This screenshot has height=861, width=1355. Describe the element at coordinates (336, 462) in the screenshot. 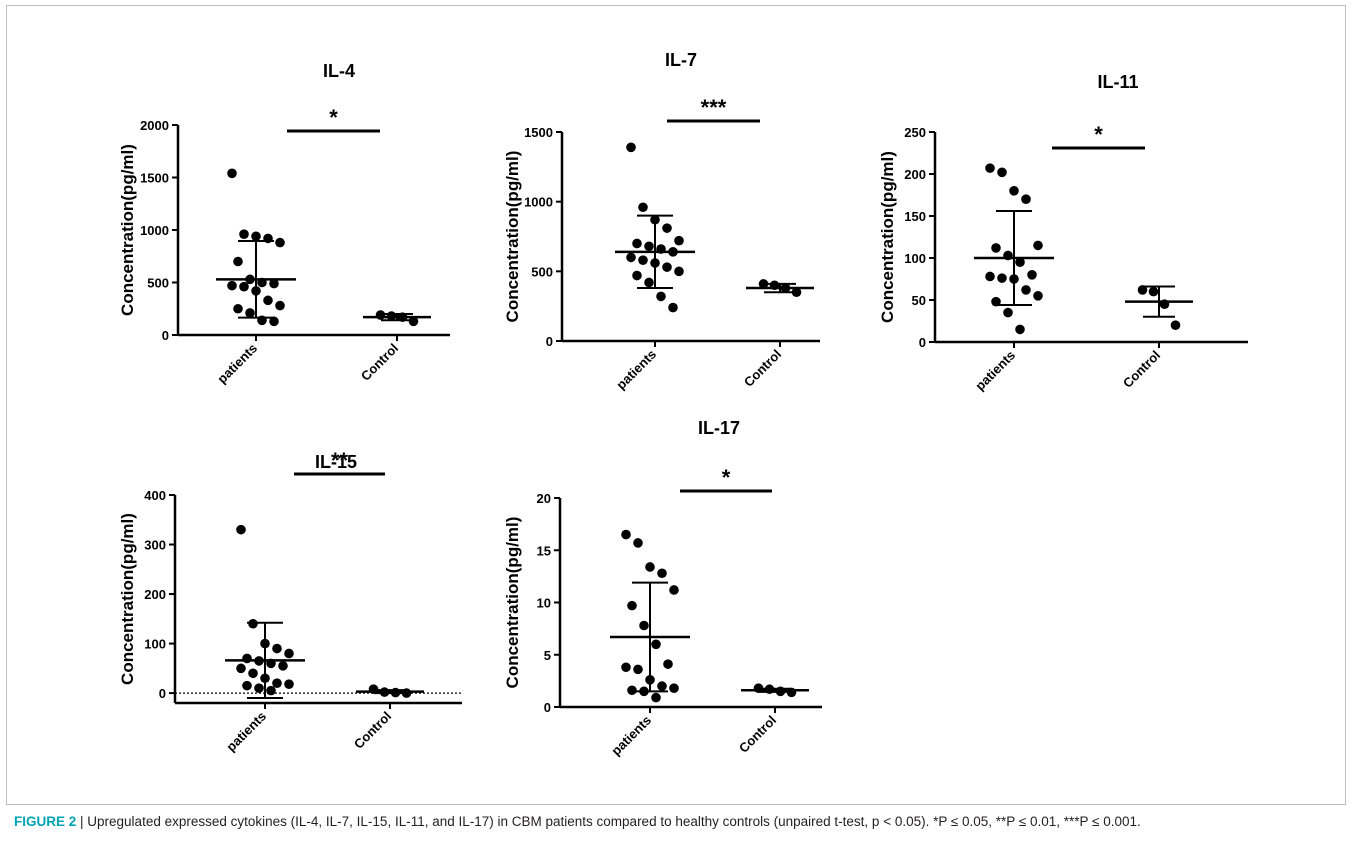

I see `chart-title: IL-15` at that location.